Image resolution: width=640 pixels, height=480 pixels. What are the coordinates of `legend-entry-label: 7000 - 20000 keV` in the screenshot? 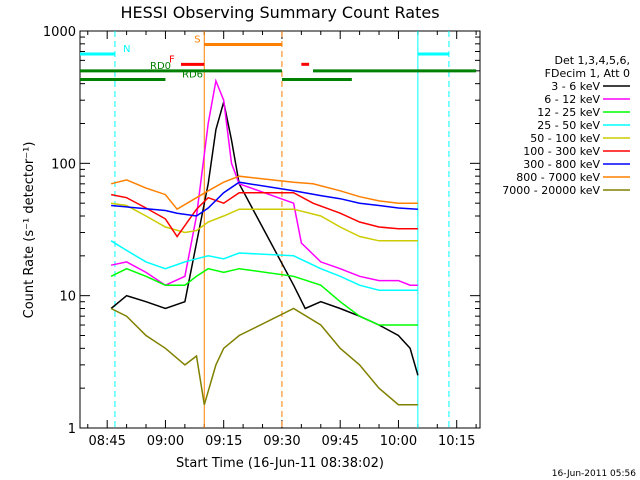 It's located at (551, 190).